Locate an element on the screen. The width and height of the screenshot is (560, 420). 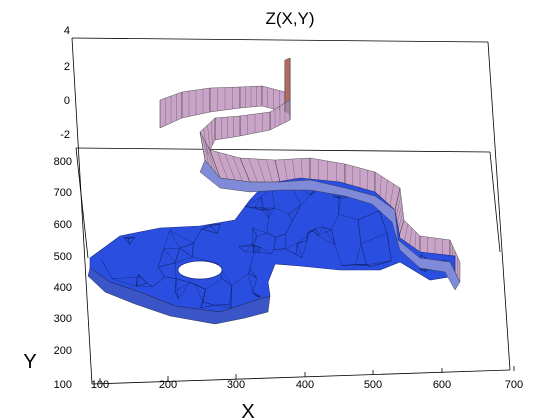
y-axis-label: Y is located at coordinates (29, 362).